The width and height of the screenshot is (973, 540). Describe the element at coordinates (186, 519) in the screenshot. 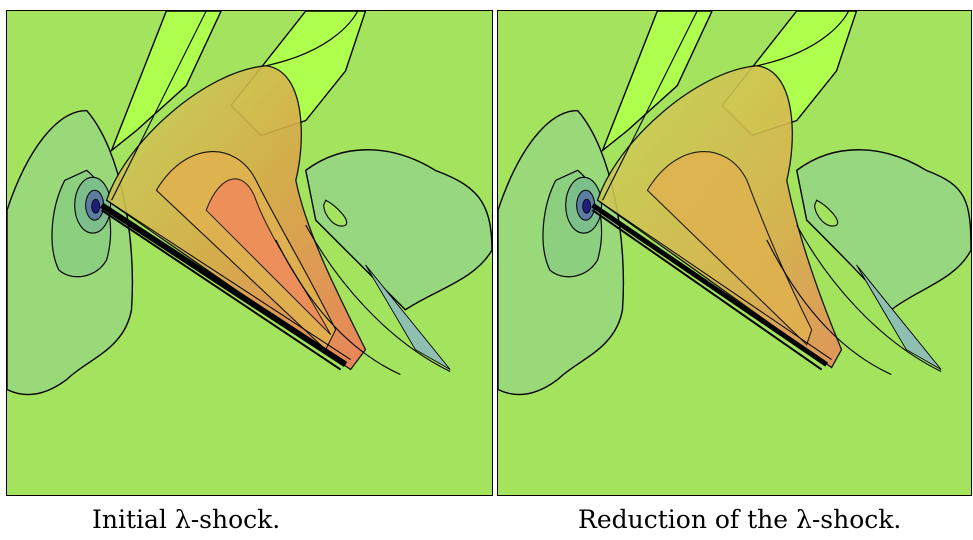

I see `caption-initial: Initial λ-shock.` at that location.